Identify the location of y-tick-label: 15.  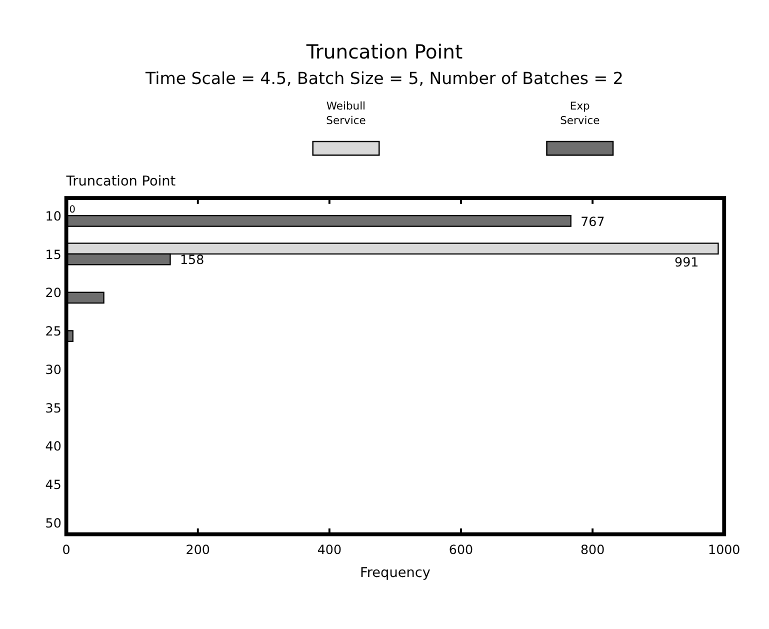
(53, 254).